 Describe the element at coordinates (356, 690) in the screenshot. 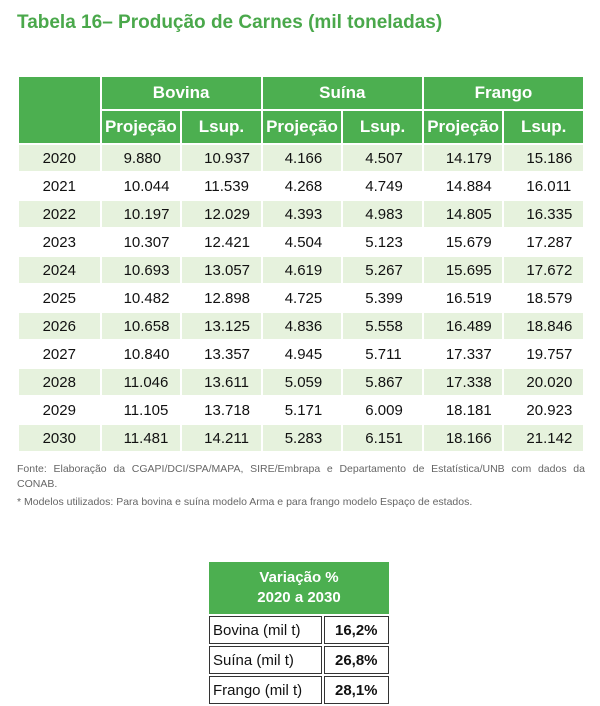

I see `variation-value: 28,1%` at that location.